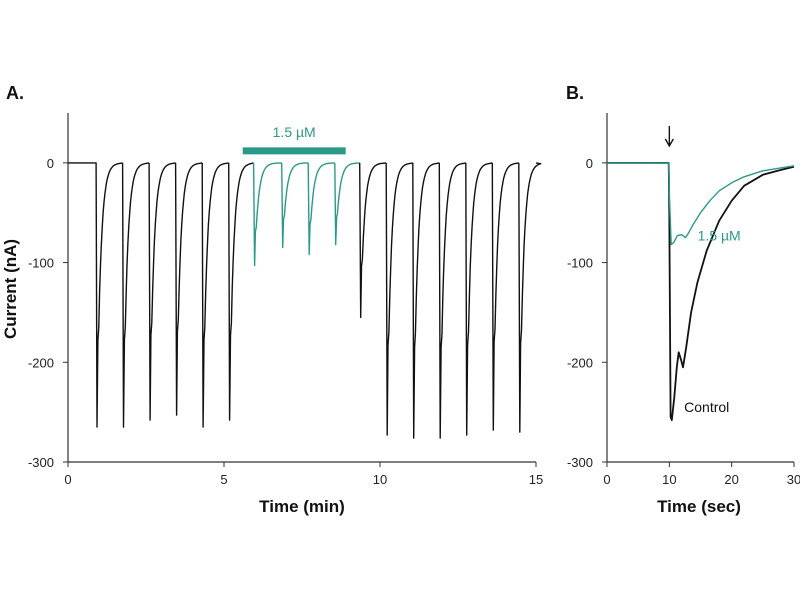 Image resolution: width=800 pixels, height=600 pixels. I want to click on arrow-head, so click(669, 143).